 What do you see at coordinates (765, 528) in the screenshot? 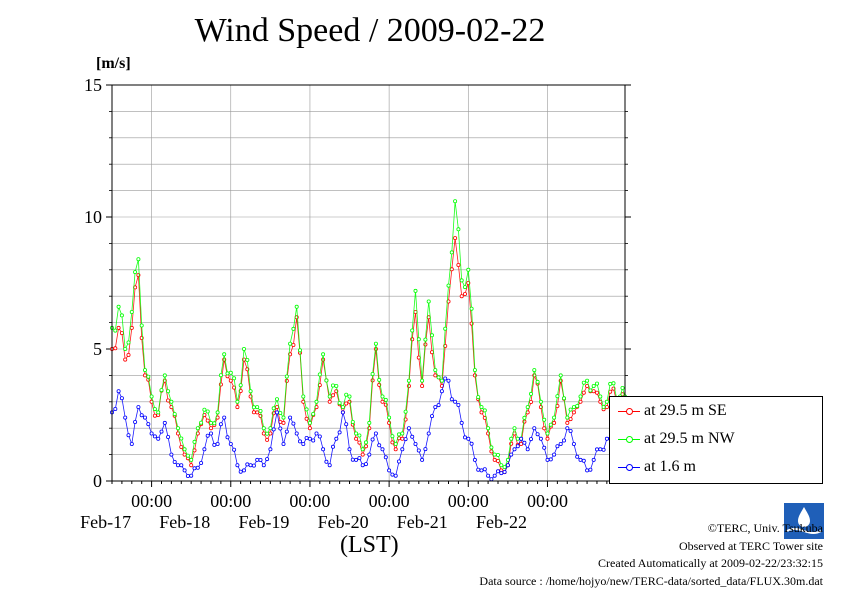
I see `copyright-line: ©TERC, Univ. Tsukuba` at bounding box center [765, 528].